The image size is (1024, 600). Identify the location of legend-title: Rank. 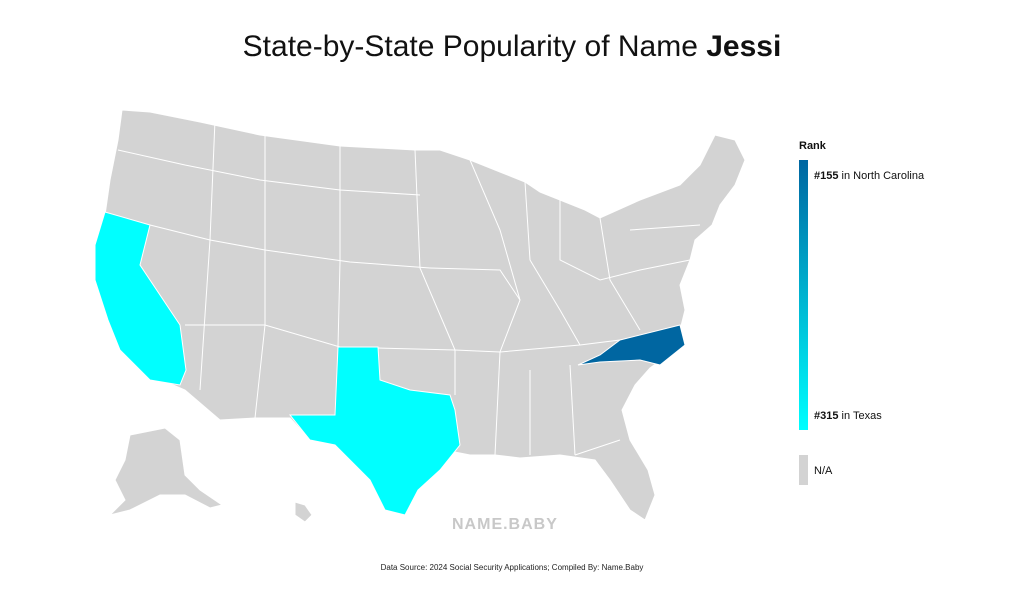
(812, 146).